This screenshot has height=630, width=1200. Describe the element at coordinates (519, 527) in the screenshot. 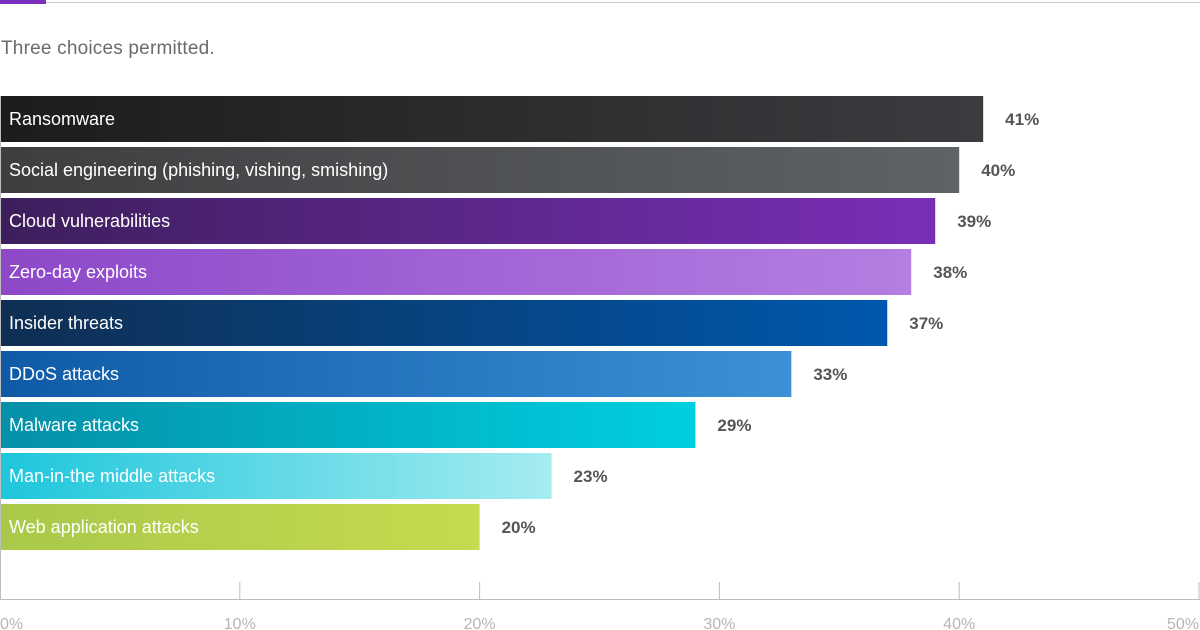

I see `bar-value-label: 20%` at that location.